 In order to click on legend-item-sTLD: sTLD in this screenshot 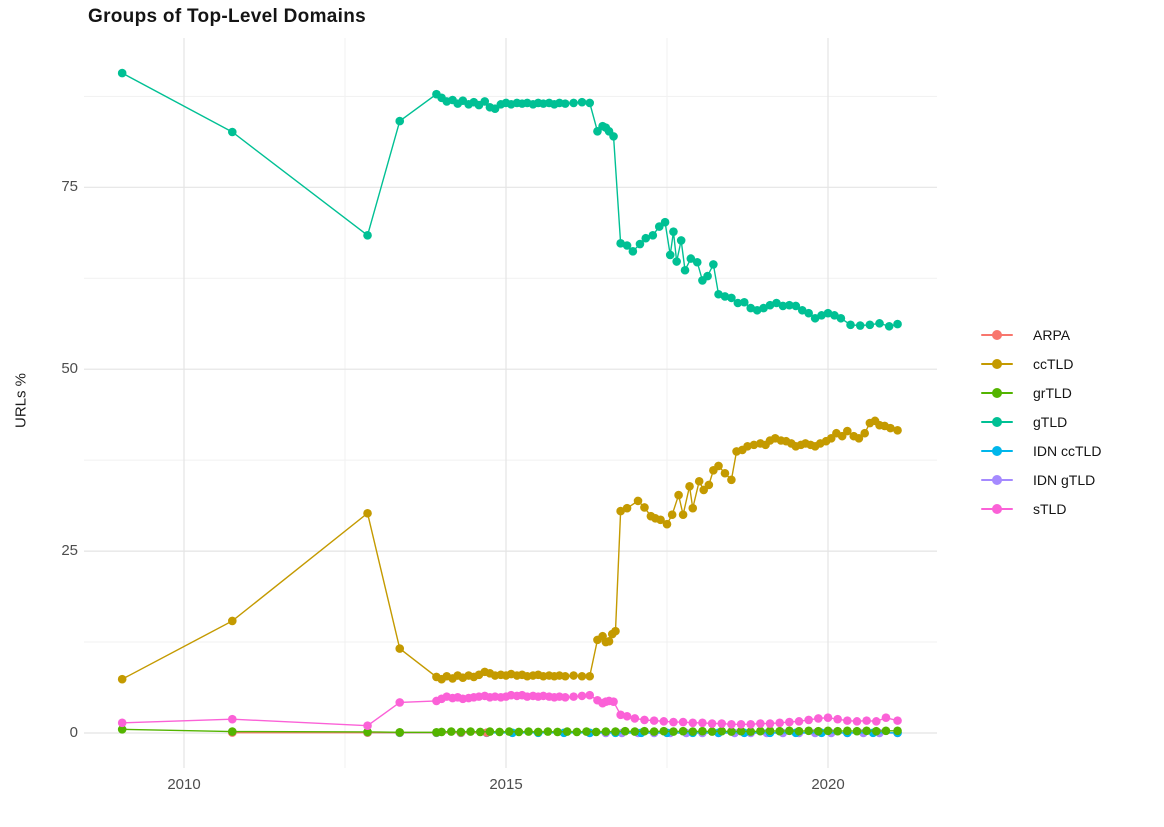, I will do `click(1041, 508)`.